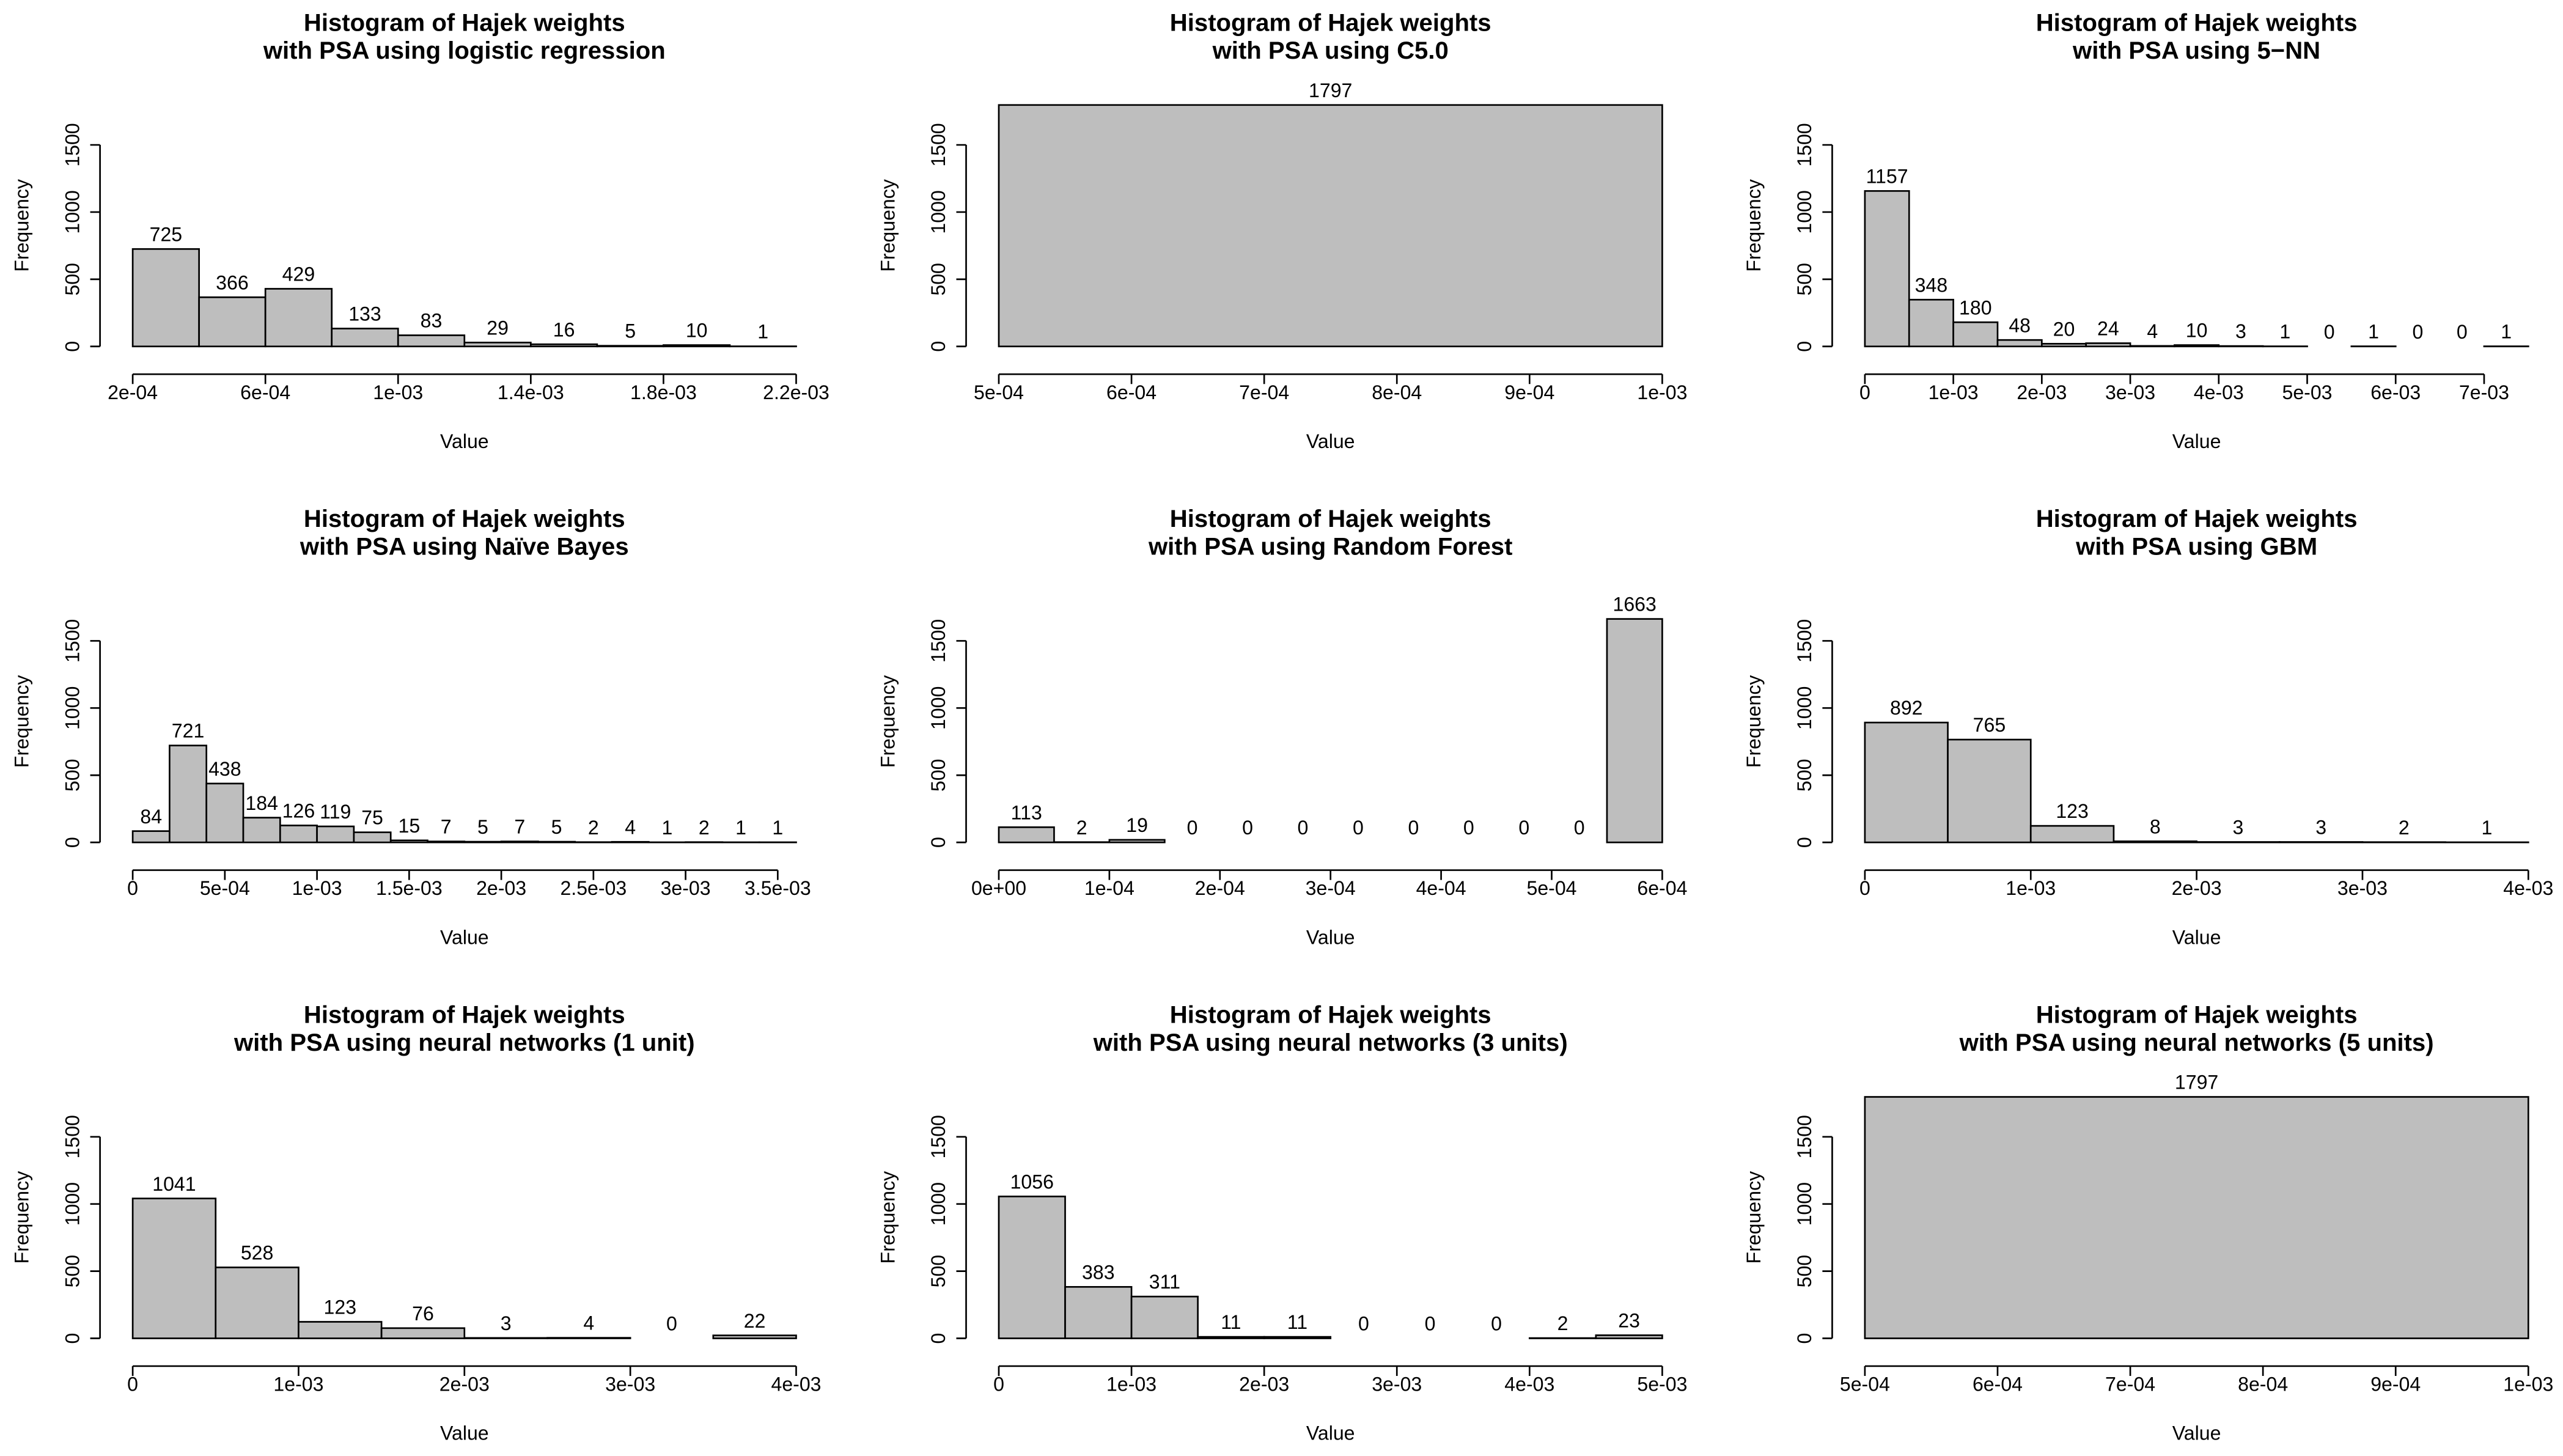 The image size is (2563, 1456). Describe the element at coordinates (2240, 331) in the screenshot. I see `bar-value-label: 3` at that location.